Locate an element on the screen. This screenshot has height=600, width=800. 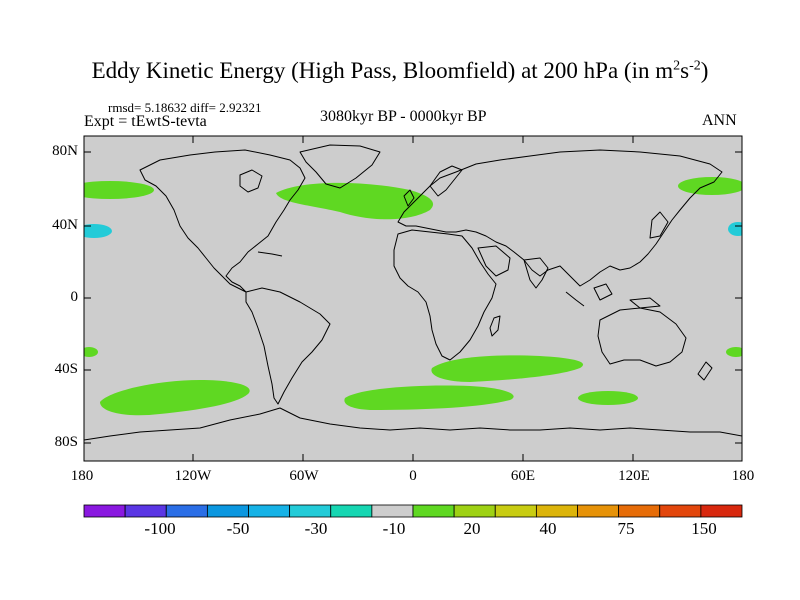
coast-british-isles is located at coordinates (409, 198).